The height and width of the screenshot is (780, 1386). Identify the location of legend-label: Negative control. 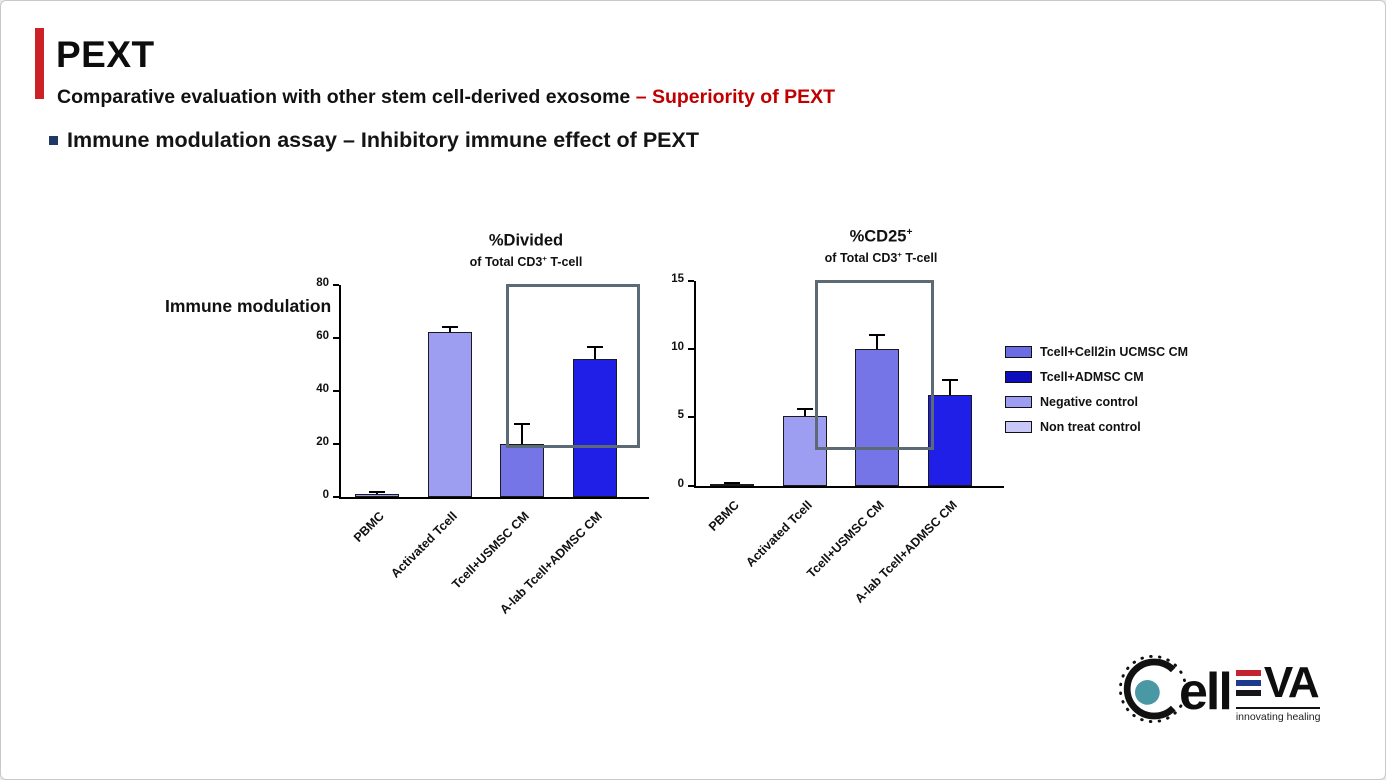
(1089, 402).